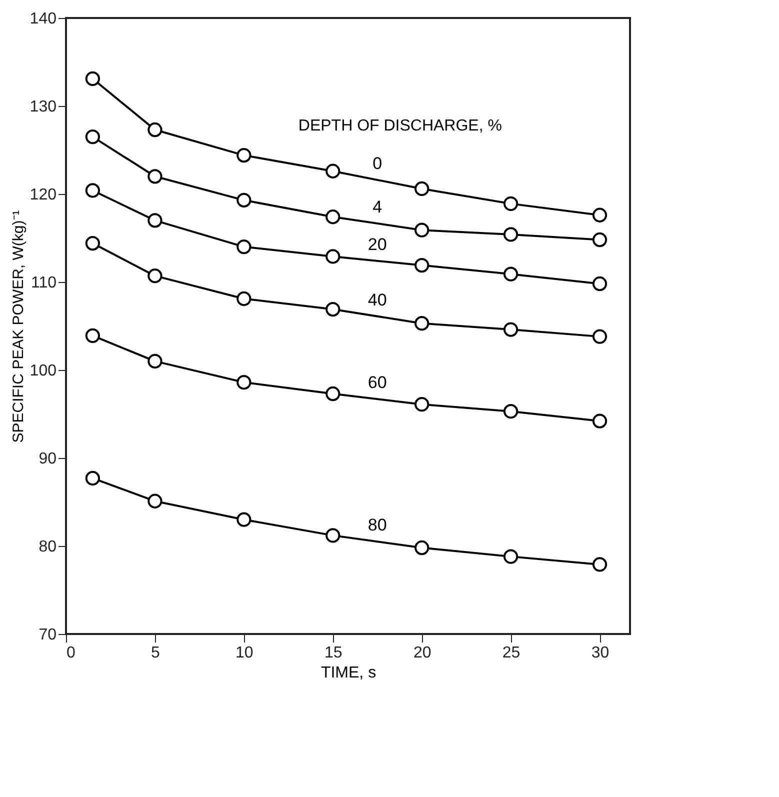 The image size is (779, 797). I want to click on y-tick-label: 90, so click(47, 459).